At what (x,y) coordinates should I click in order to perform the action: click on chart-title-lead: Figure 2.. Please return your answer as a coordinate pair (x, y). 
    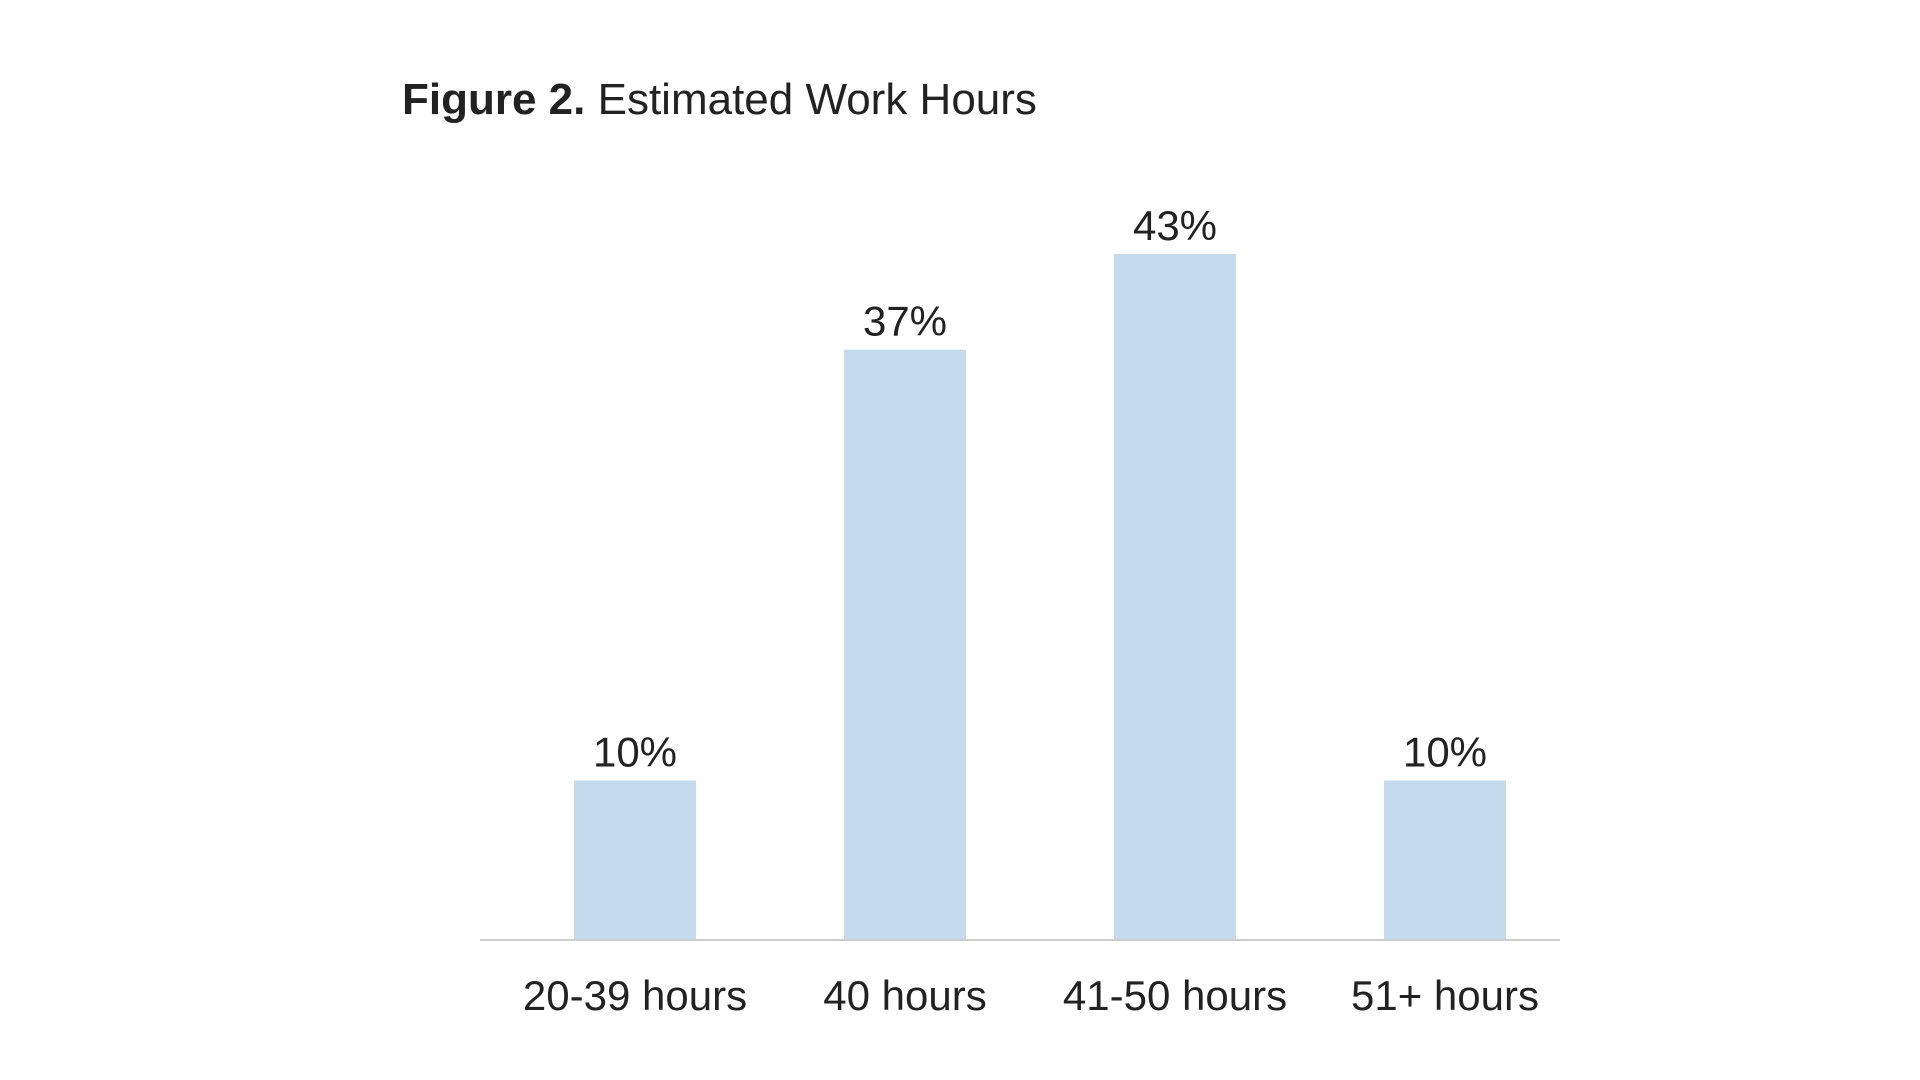
    Looking at the image, I should click on (494, 99).